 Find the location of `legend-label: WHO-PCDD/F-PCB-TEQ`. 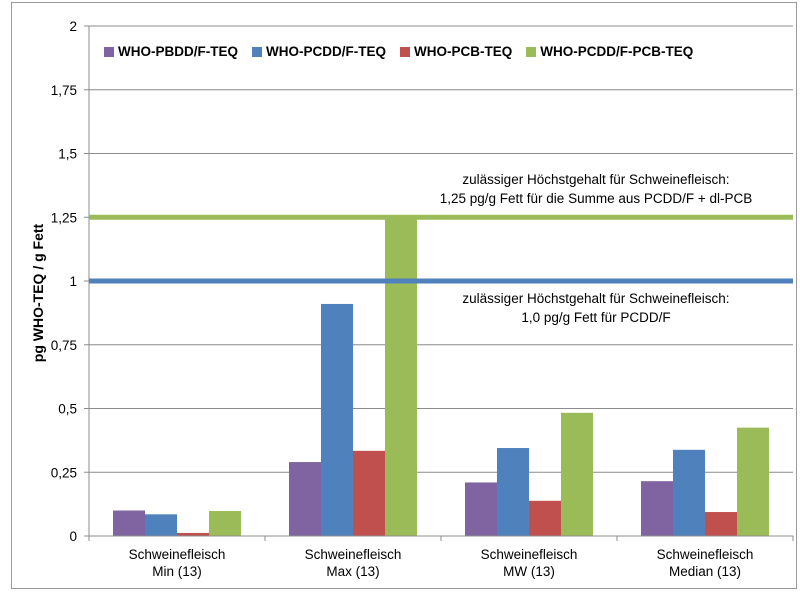

legend-label: WHO-PCDD/F-PCB-TEQ is located at coordinates (617, 51).